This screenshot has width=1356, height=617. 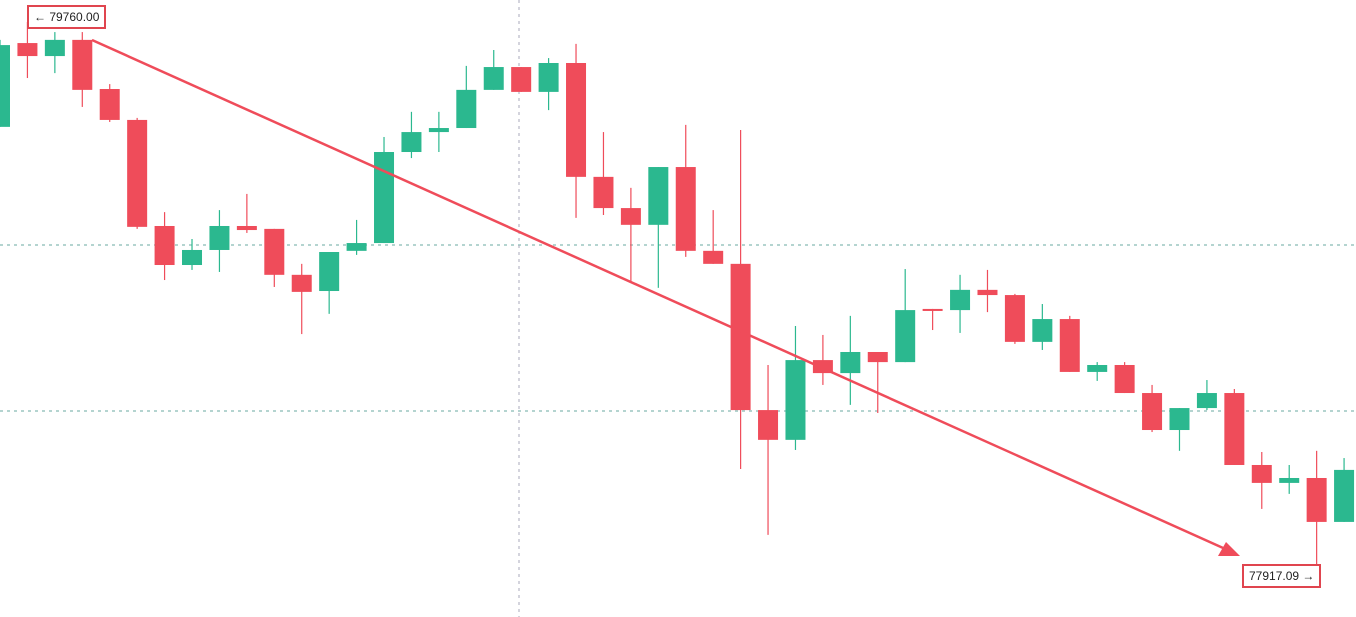 I want to click on low-label: 77917.09 →, so click(x=1282, y=576).